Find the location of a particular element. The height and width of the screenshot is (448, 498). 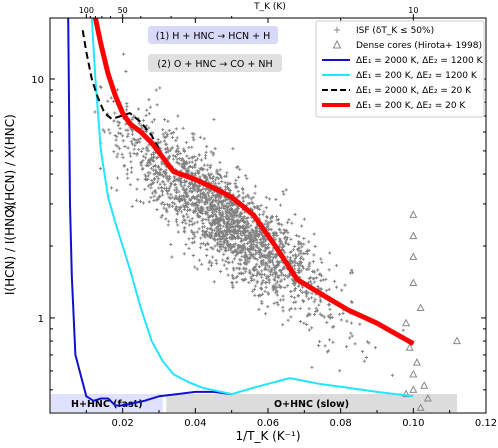

dense-cores-scatter is located at coordinates (431, 310).